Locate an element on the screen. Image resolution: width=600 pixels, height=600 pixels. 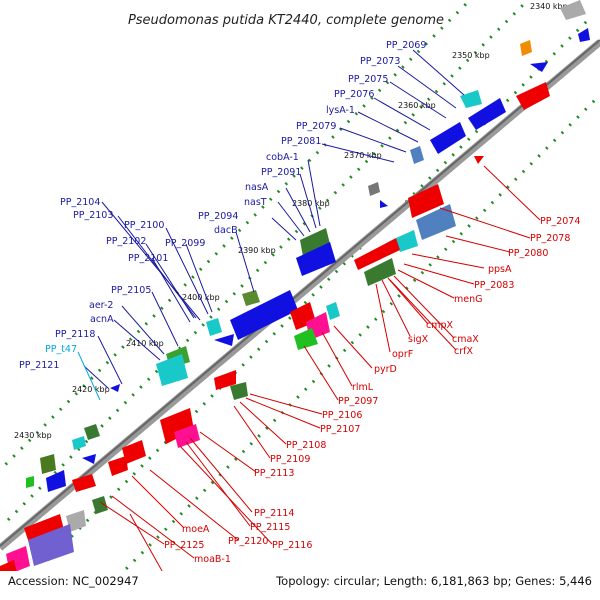
gene-label: PP_2113 is located at coordinates (274, 473).